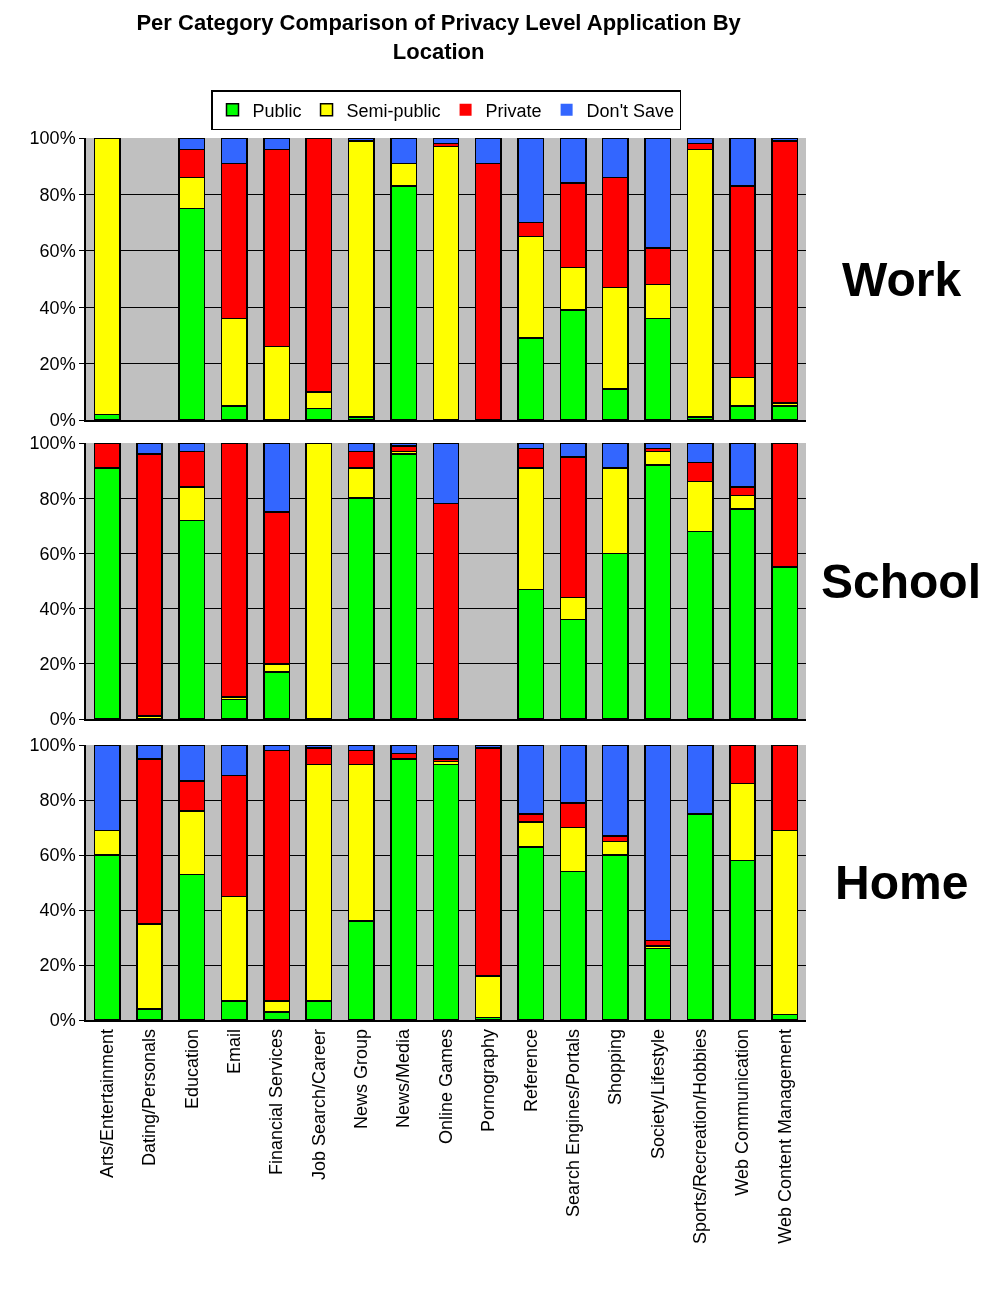  I want to click on x-tick-label: News Group, so click(361, 1078).